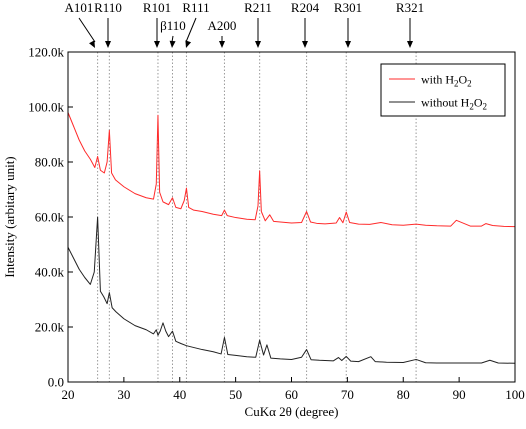 The image size is (526, 429). Describe the element at coordinates (50, 162) in the screenshot. I see `y-tick-label: 80.0k` at that location.